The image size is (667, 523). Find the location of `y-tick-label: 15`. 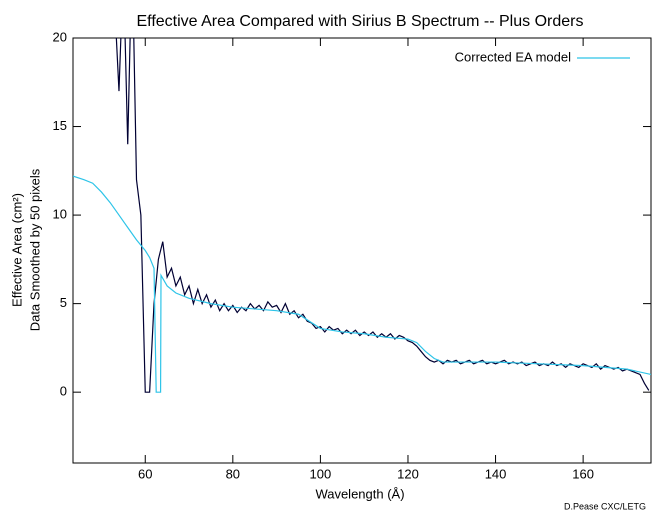

y-tick-label: 15 is located at coordinates (60, 125).